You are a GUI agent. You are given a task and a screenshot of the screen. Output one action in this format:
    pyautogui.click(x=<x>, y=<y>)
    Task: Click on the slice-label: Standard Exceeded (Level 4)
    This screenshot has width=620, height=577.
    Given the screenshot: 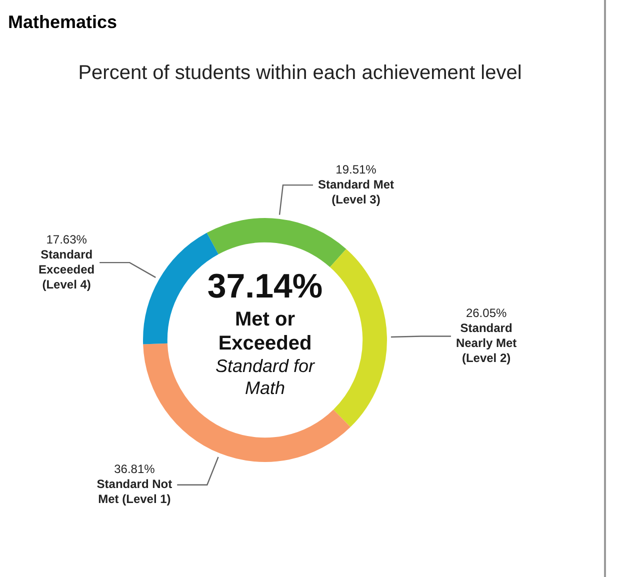 What is the action you would take?
    pyautogui.click(x=66, y=269)
    